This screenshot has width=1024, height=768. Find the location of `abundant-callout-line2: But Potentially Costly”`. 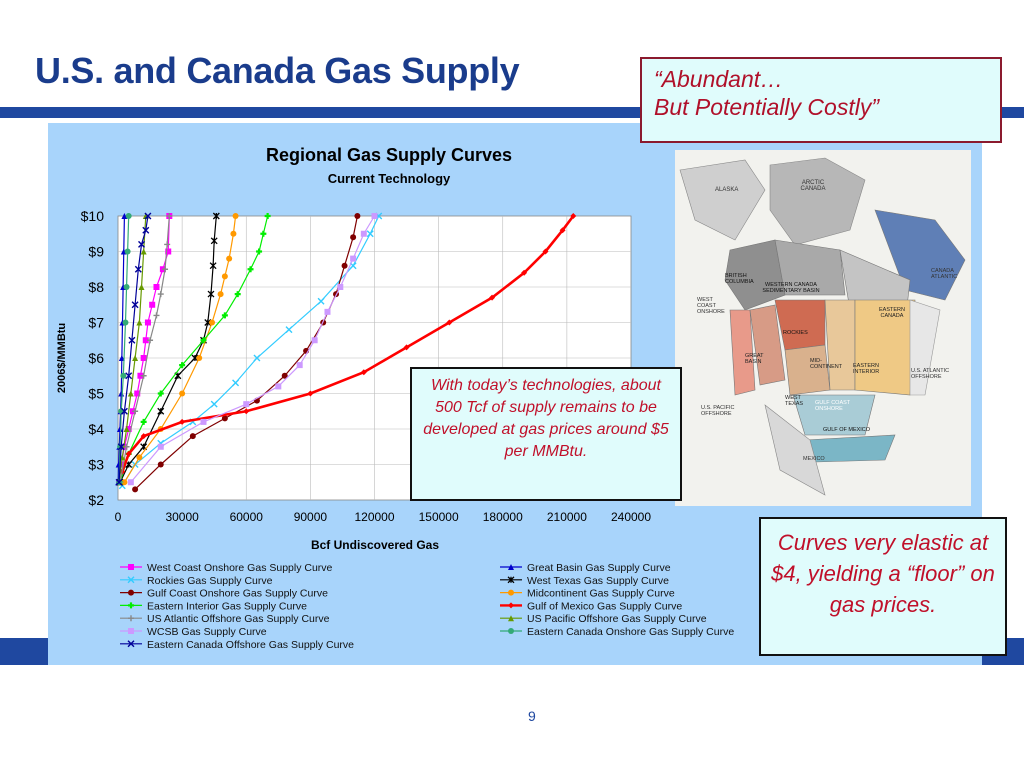

abundant-callout-line2: But Potentially Costly” is located at coordinates (766, 107).